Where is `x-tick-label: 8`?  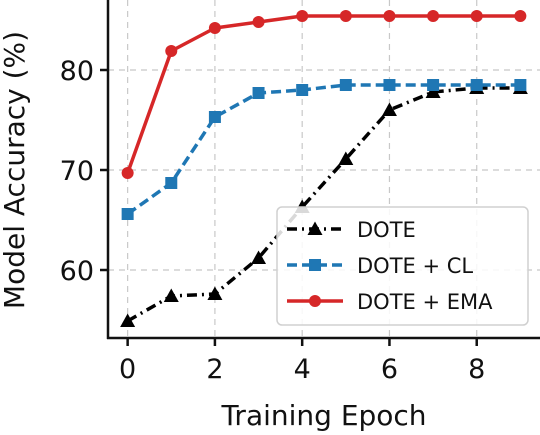
x-tick-label: 8 is located at coordinates (476, 369).